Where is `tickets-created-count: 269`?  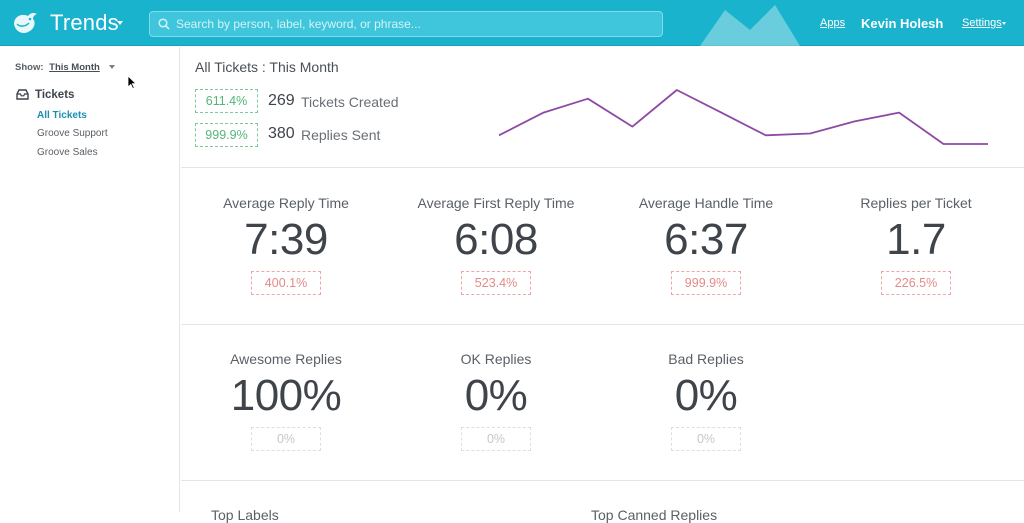 tickets-created-count: 269 is located at coordinates (281, 100).